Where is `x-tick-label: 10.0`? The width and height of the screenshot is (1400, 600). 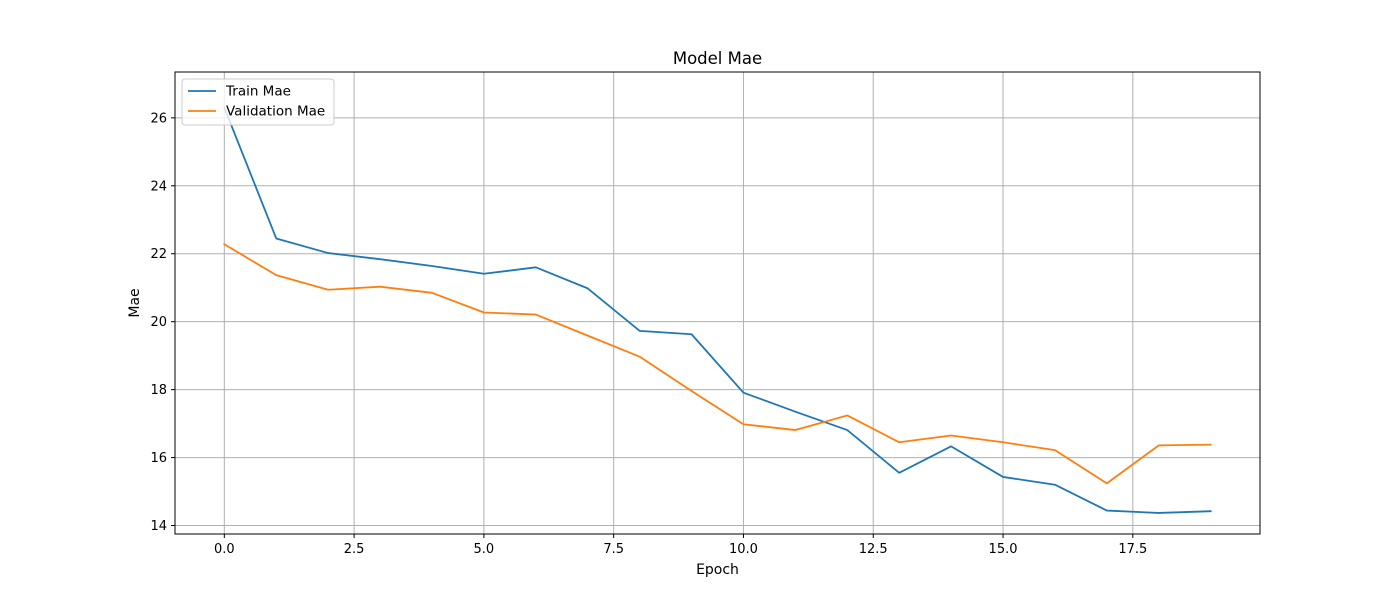
x-tick-label: 10.0 is located at coordinates (743, 549).